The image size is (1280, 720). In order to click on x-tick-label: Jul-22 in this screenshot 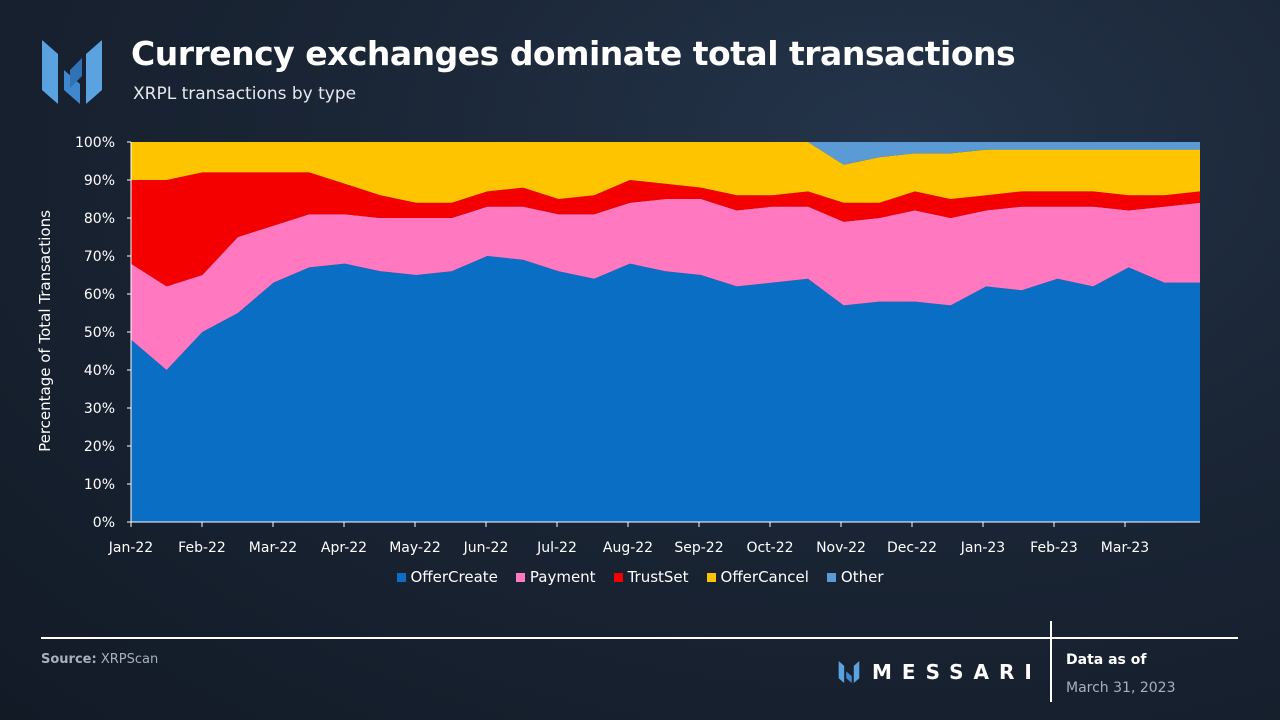, I will do `click(556, 548)`.